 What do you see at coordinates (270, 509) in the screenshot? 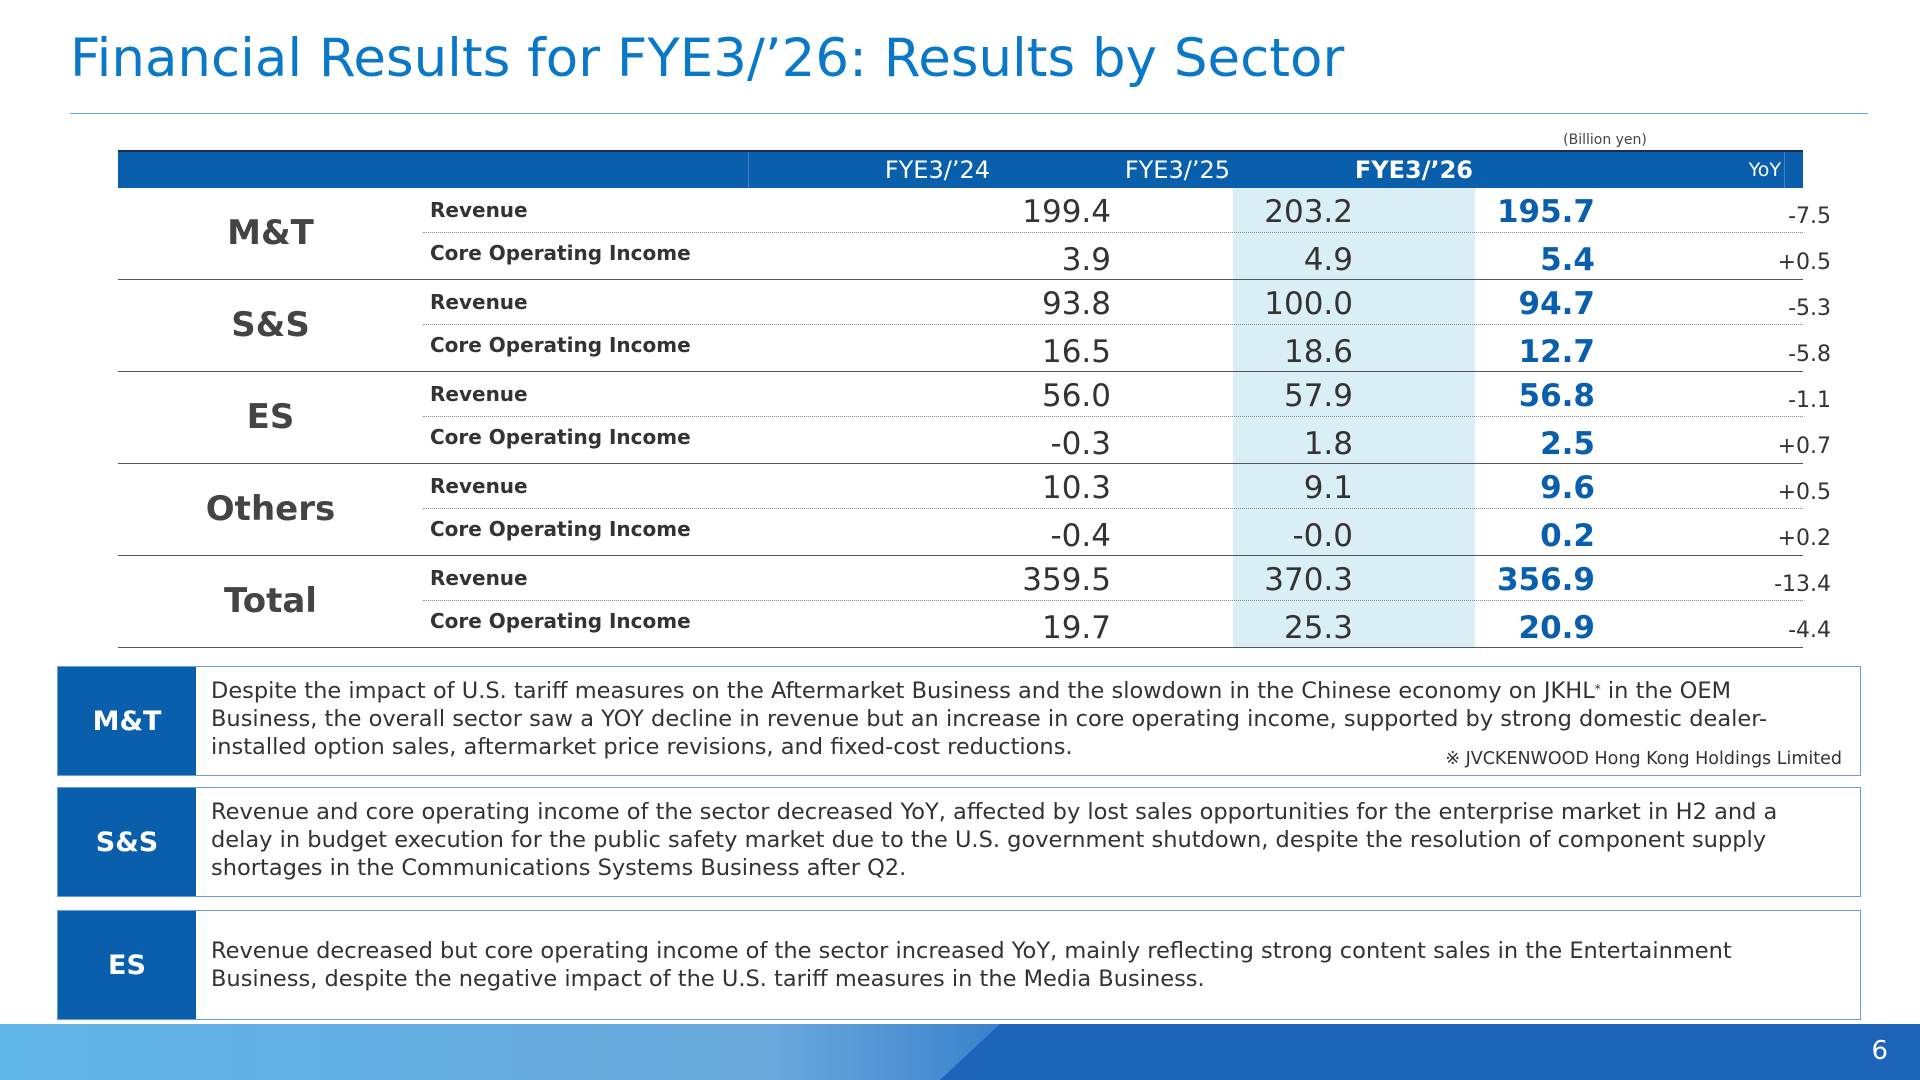
I see `segment-name: Others` at bounding box center [270, 509].